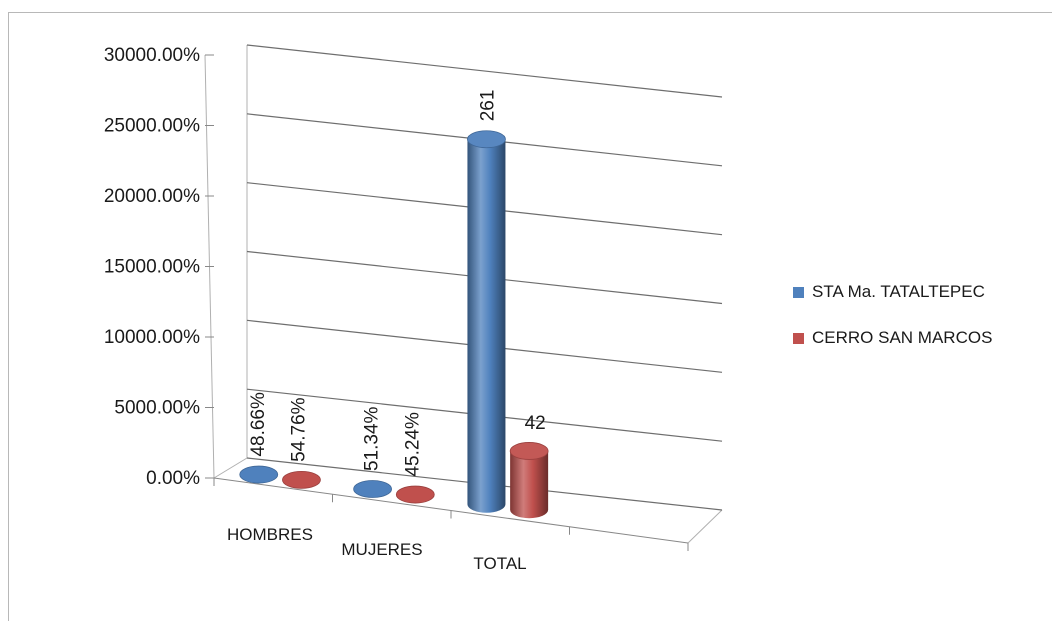 This screenshot has width=1054, height=621. I want to click on bar-hombres-series-1-top, so click(259, 474).